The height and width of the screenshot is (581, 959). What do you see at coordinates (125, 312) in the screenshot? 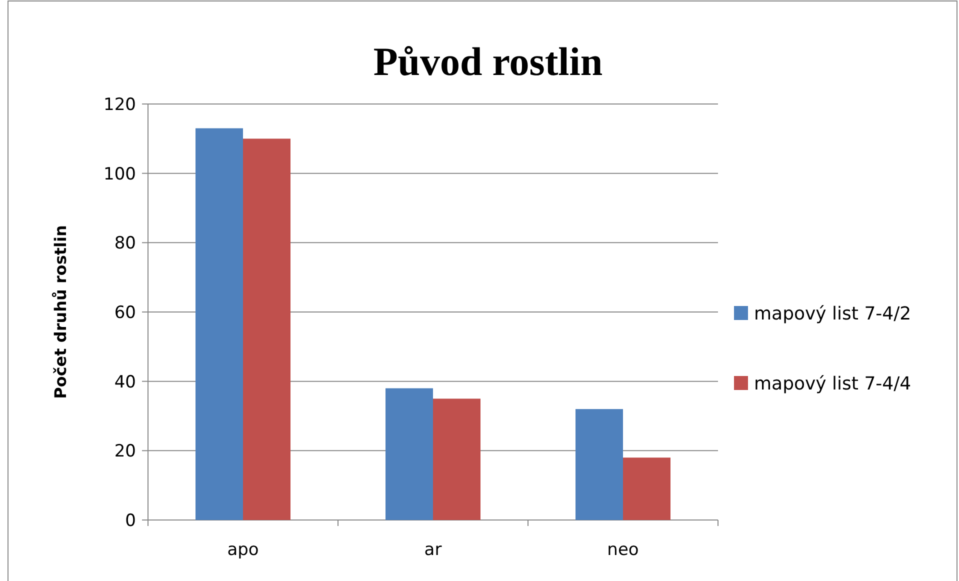
I see `y-tick-label: 60` at bounding box center [125, 312].